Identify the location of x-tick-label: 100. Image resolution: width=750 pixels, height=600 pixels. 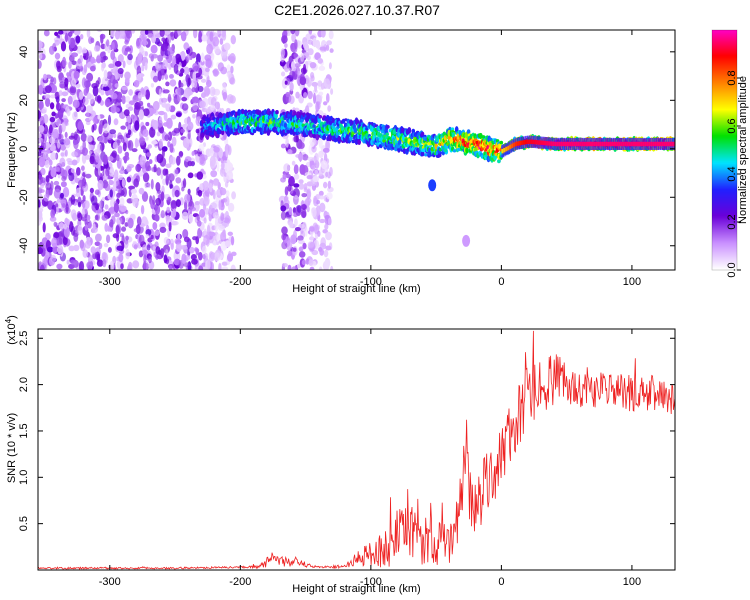
(632, 582).